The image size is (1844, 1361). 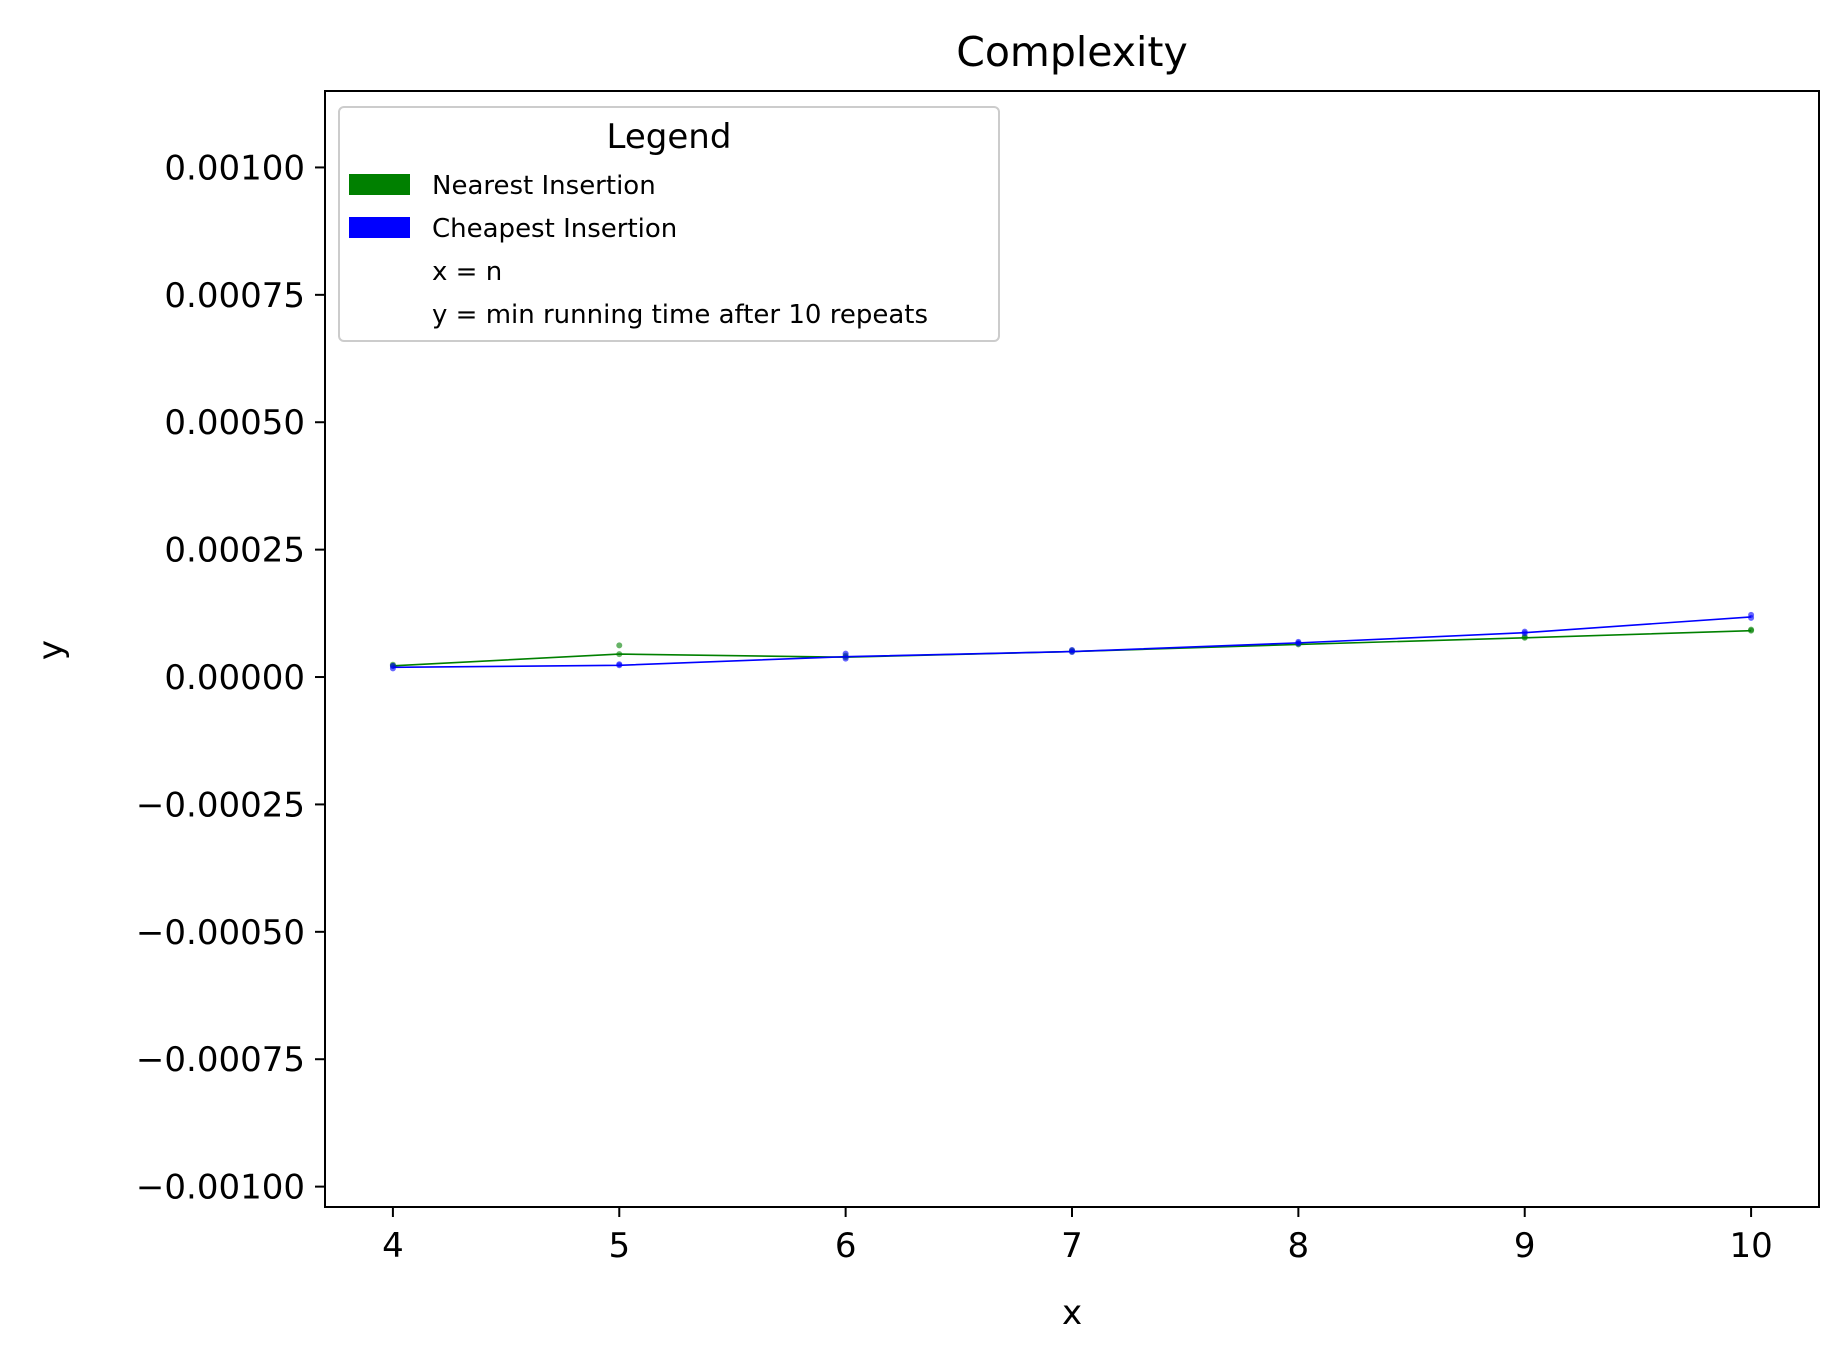 I want to click on legend-swatch-nearest-insertion, so click(x=379, y=184).